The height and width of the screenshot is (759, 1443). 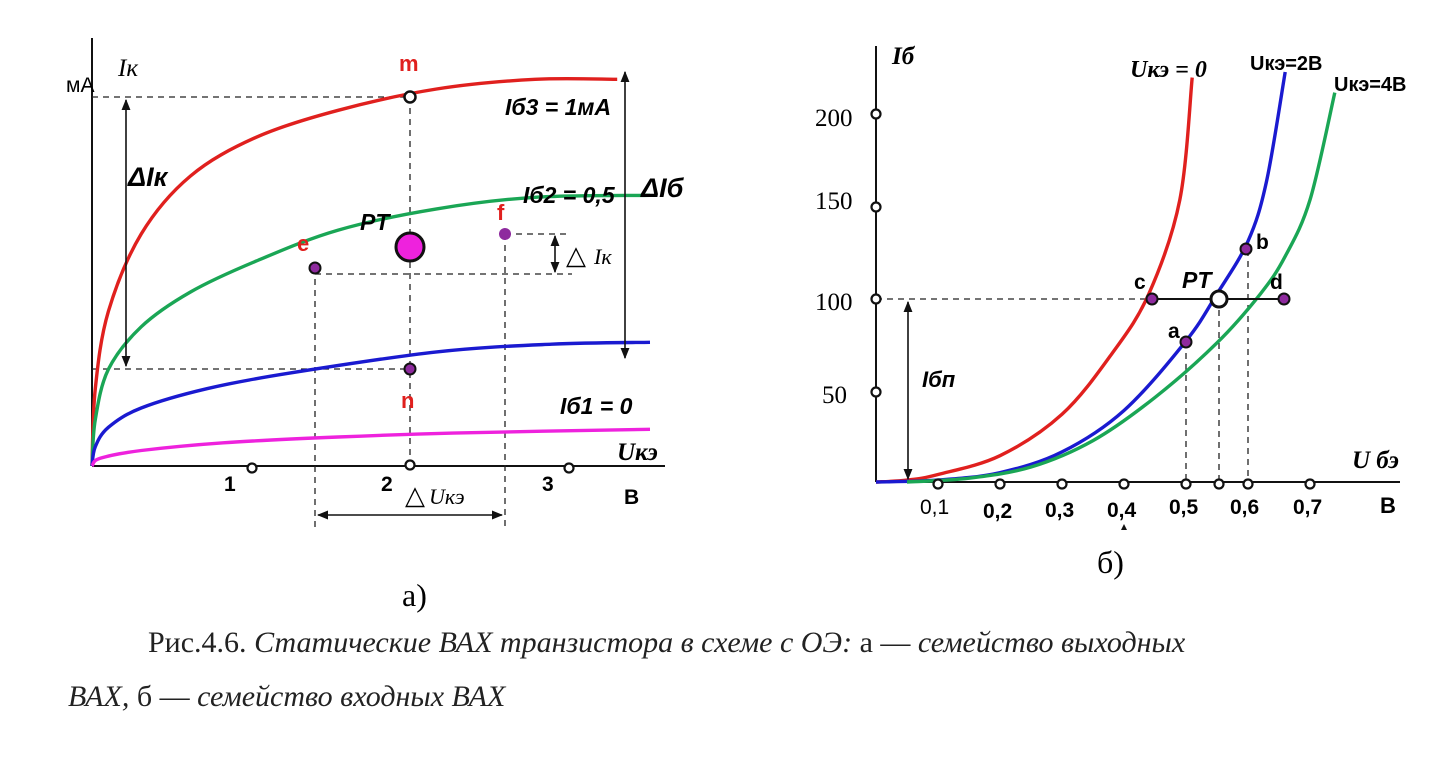 What do you see at coordinates (866, 642) in the screenshot?
I see `caption-a: а` at bounding box center [866, 642].